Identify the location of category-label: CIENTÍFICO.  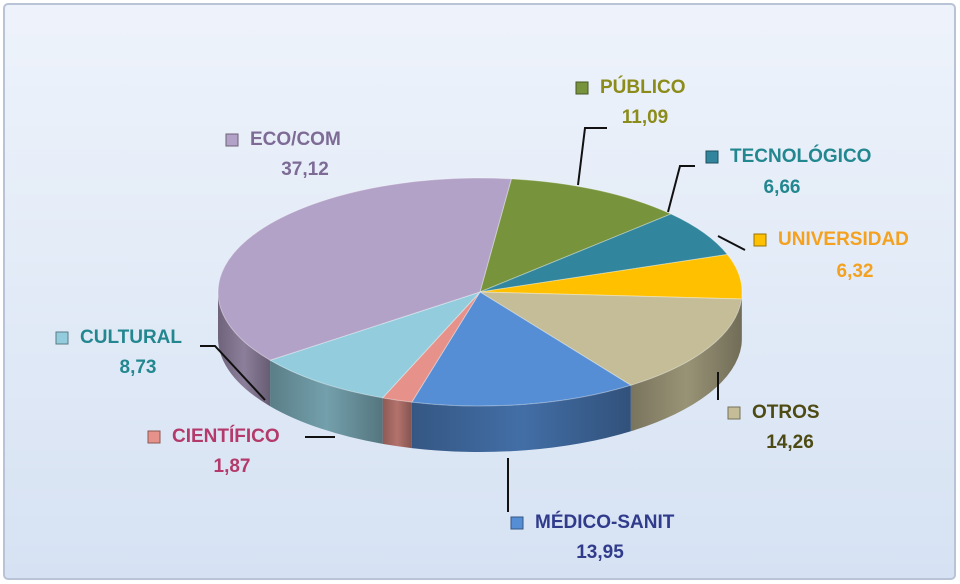
(226, 436).